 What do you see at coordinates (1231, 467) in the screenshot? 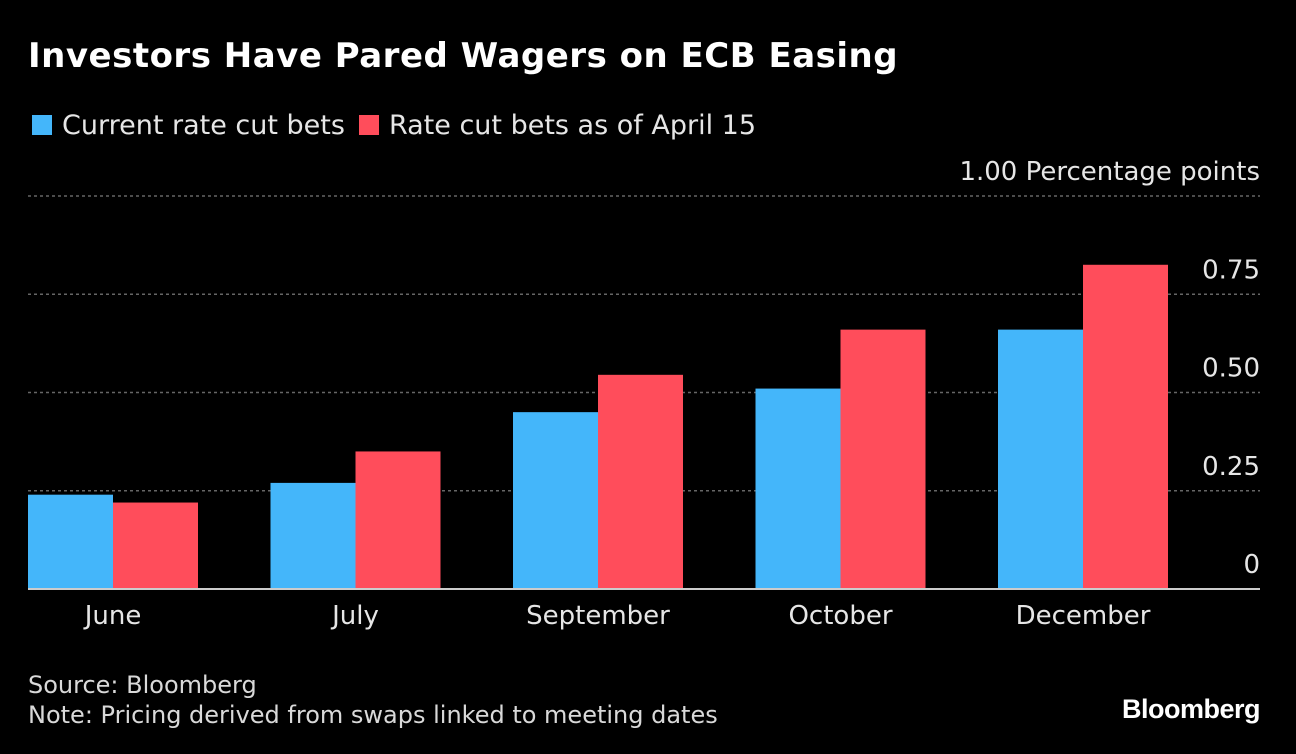
I see `y-tick-label: 0.25` at bounding box center [1231, 467].